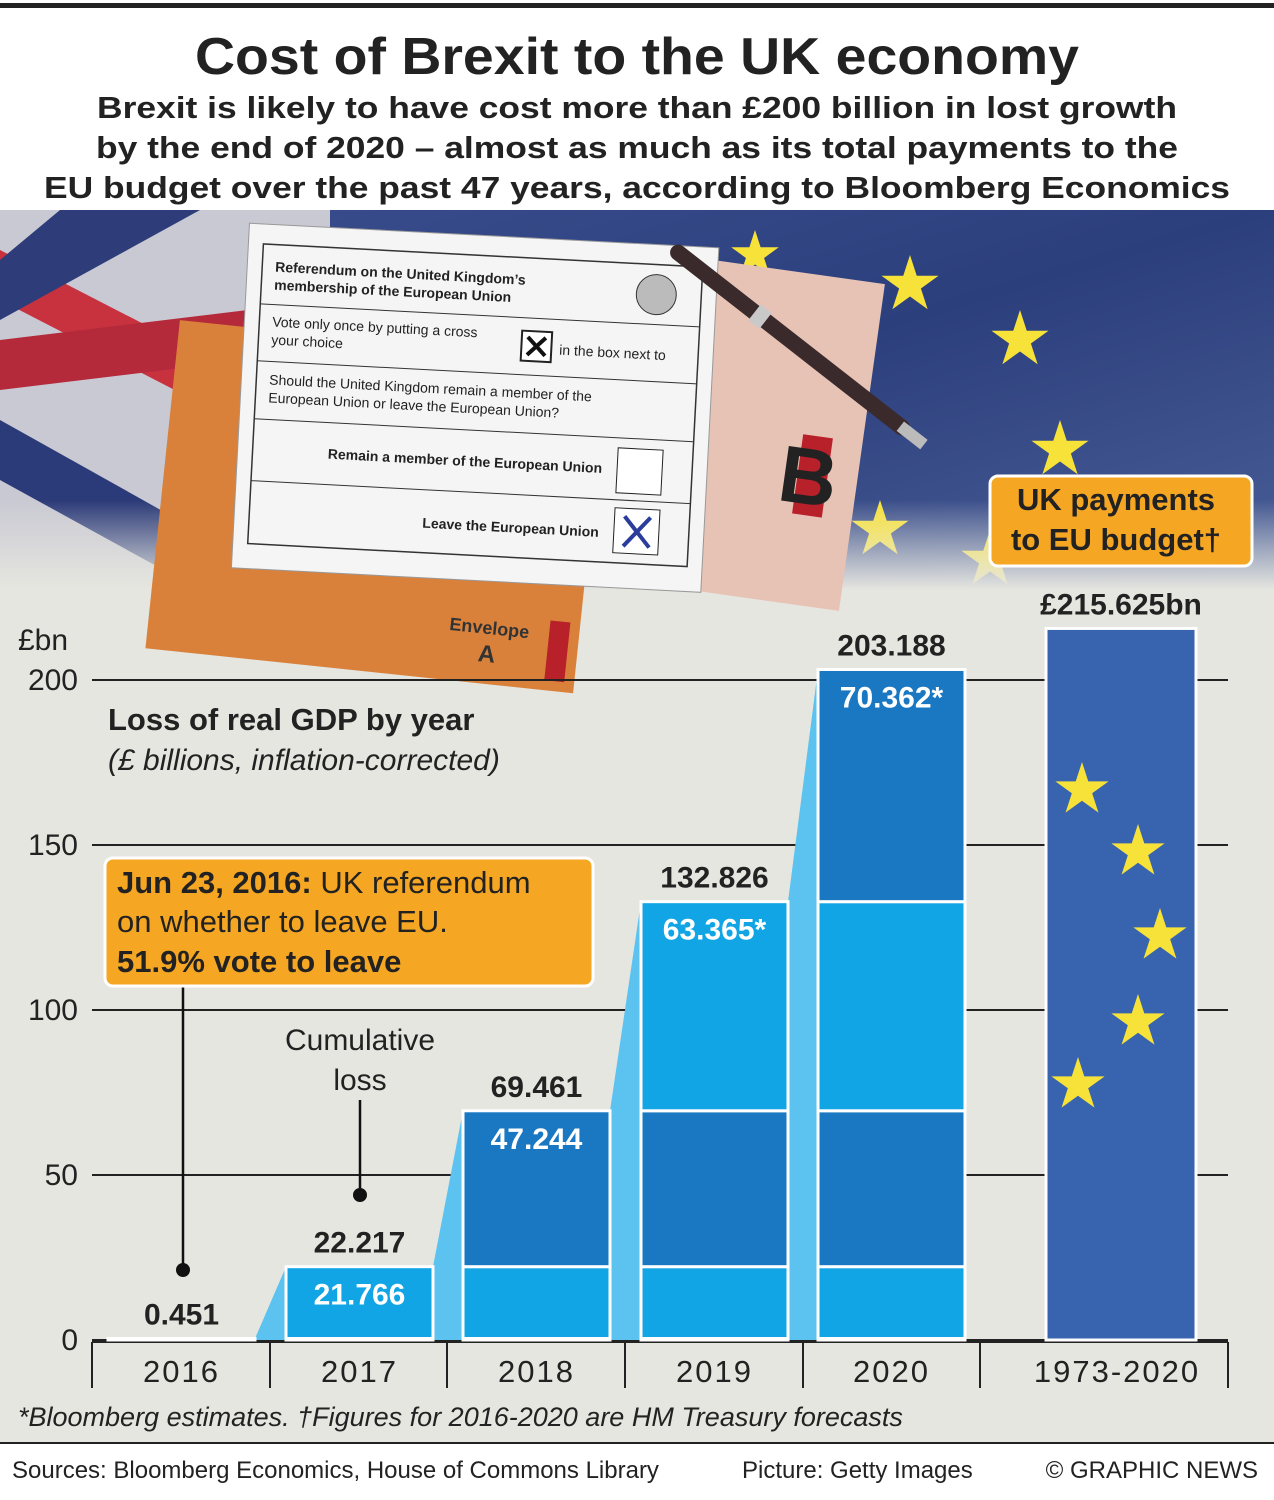 This screenshot has height=1500, width=1274. I want to click on ballot-box, so click(639, 471).